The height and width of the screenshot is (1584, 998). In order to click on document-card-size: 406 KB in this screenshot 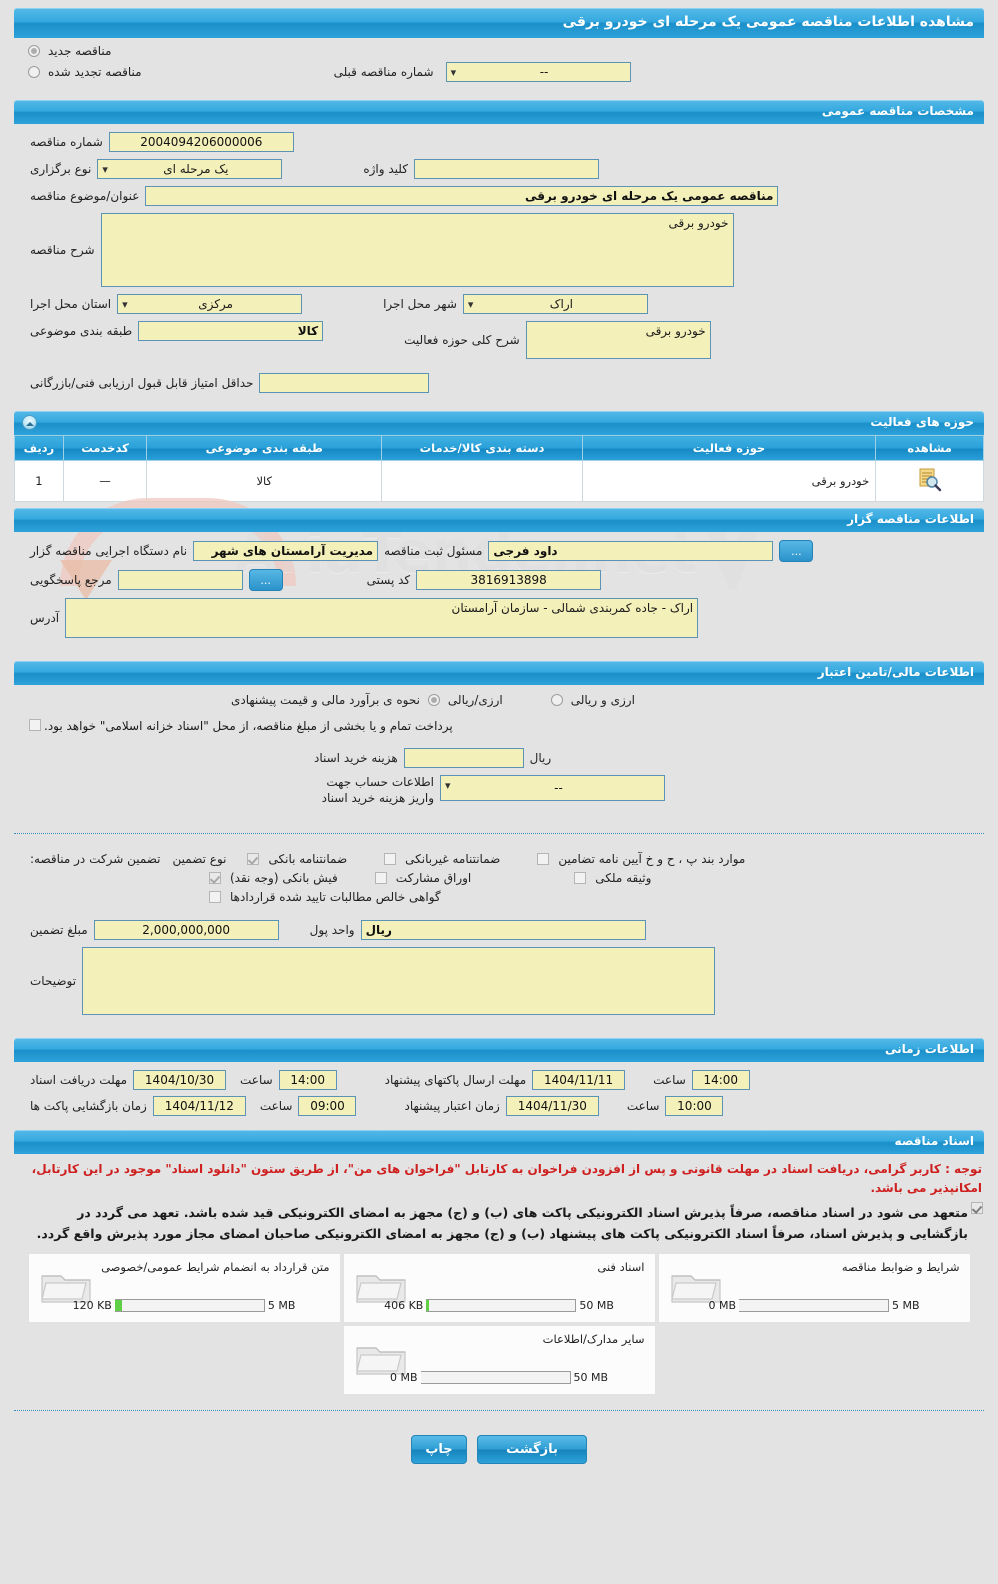, I will do `click(404, 1306)`.